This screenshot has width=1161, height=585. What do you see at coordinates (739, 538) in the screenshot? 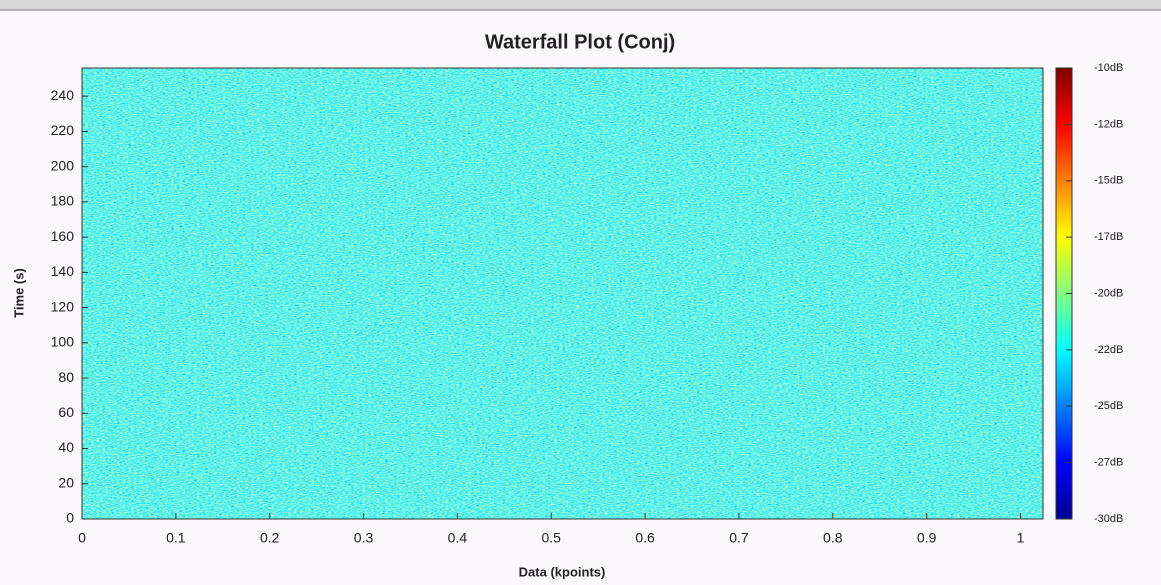
I see `x-tick-label: 0.7` at bounding box center [739, 538].